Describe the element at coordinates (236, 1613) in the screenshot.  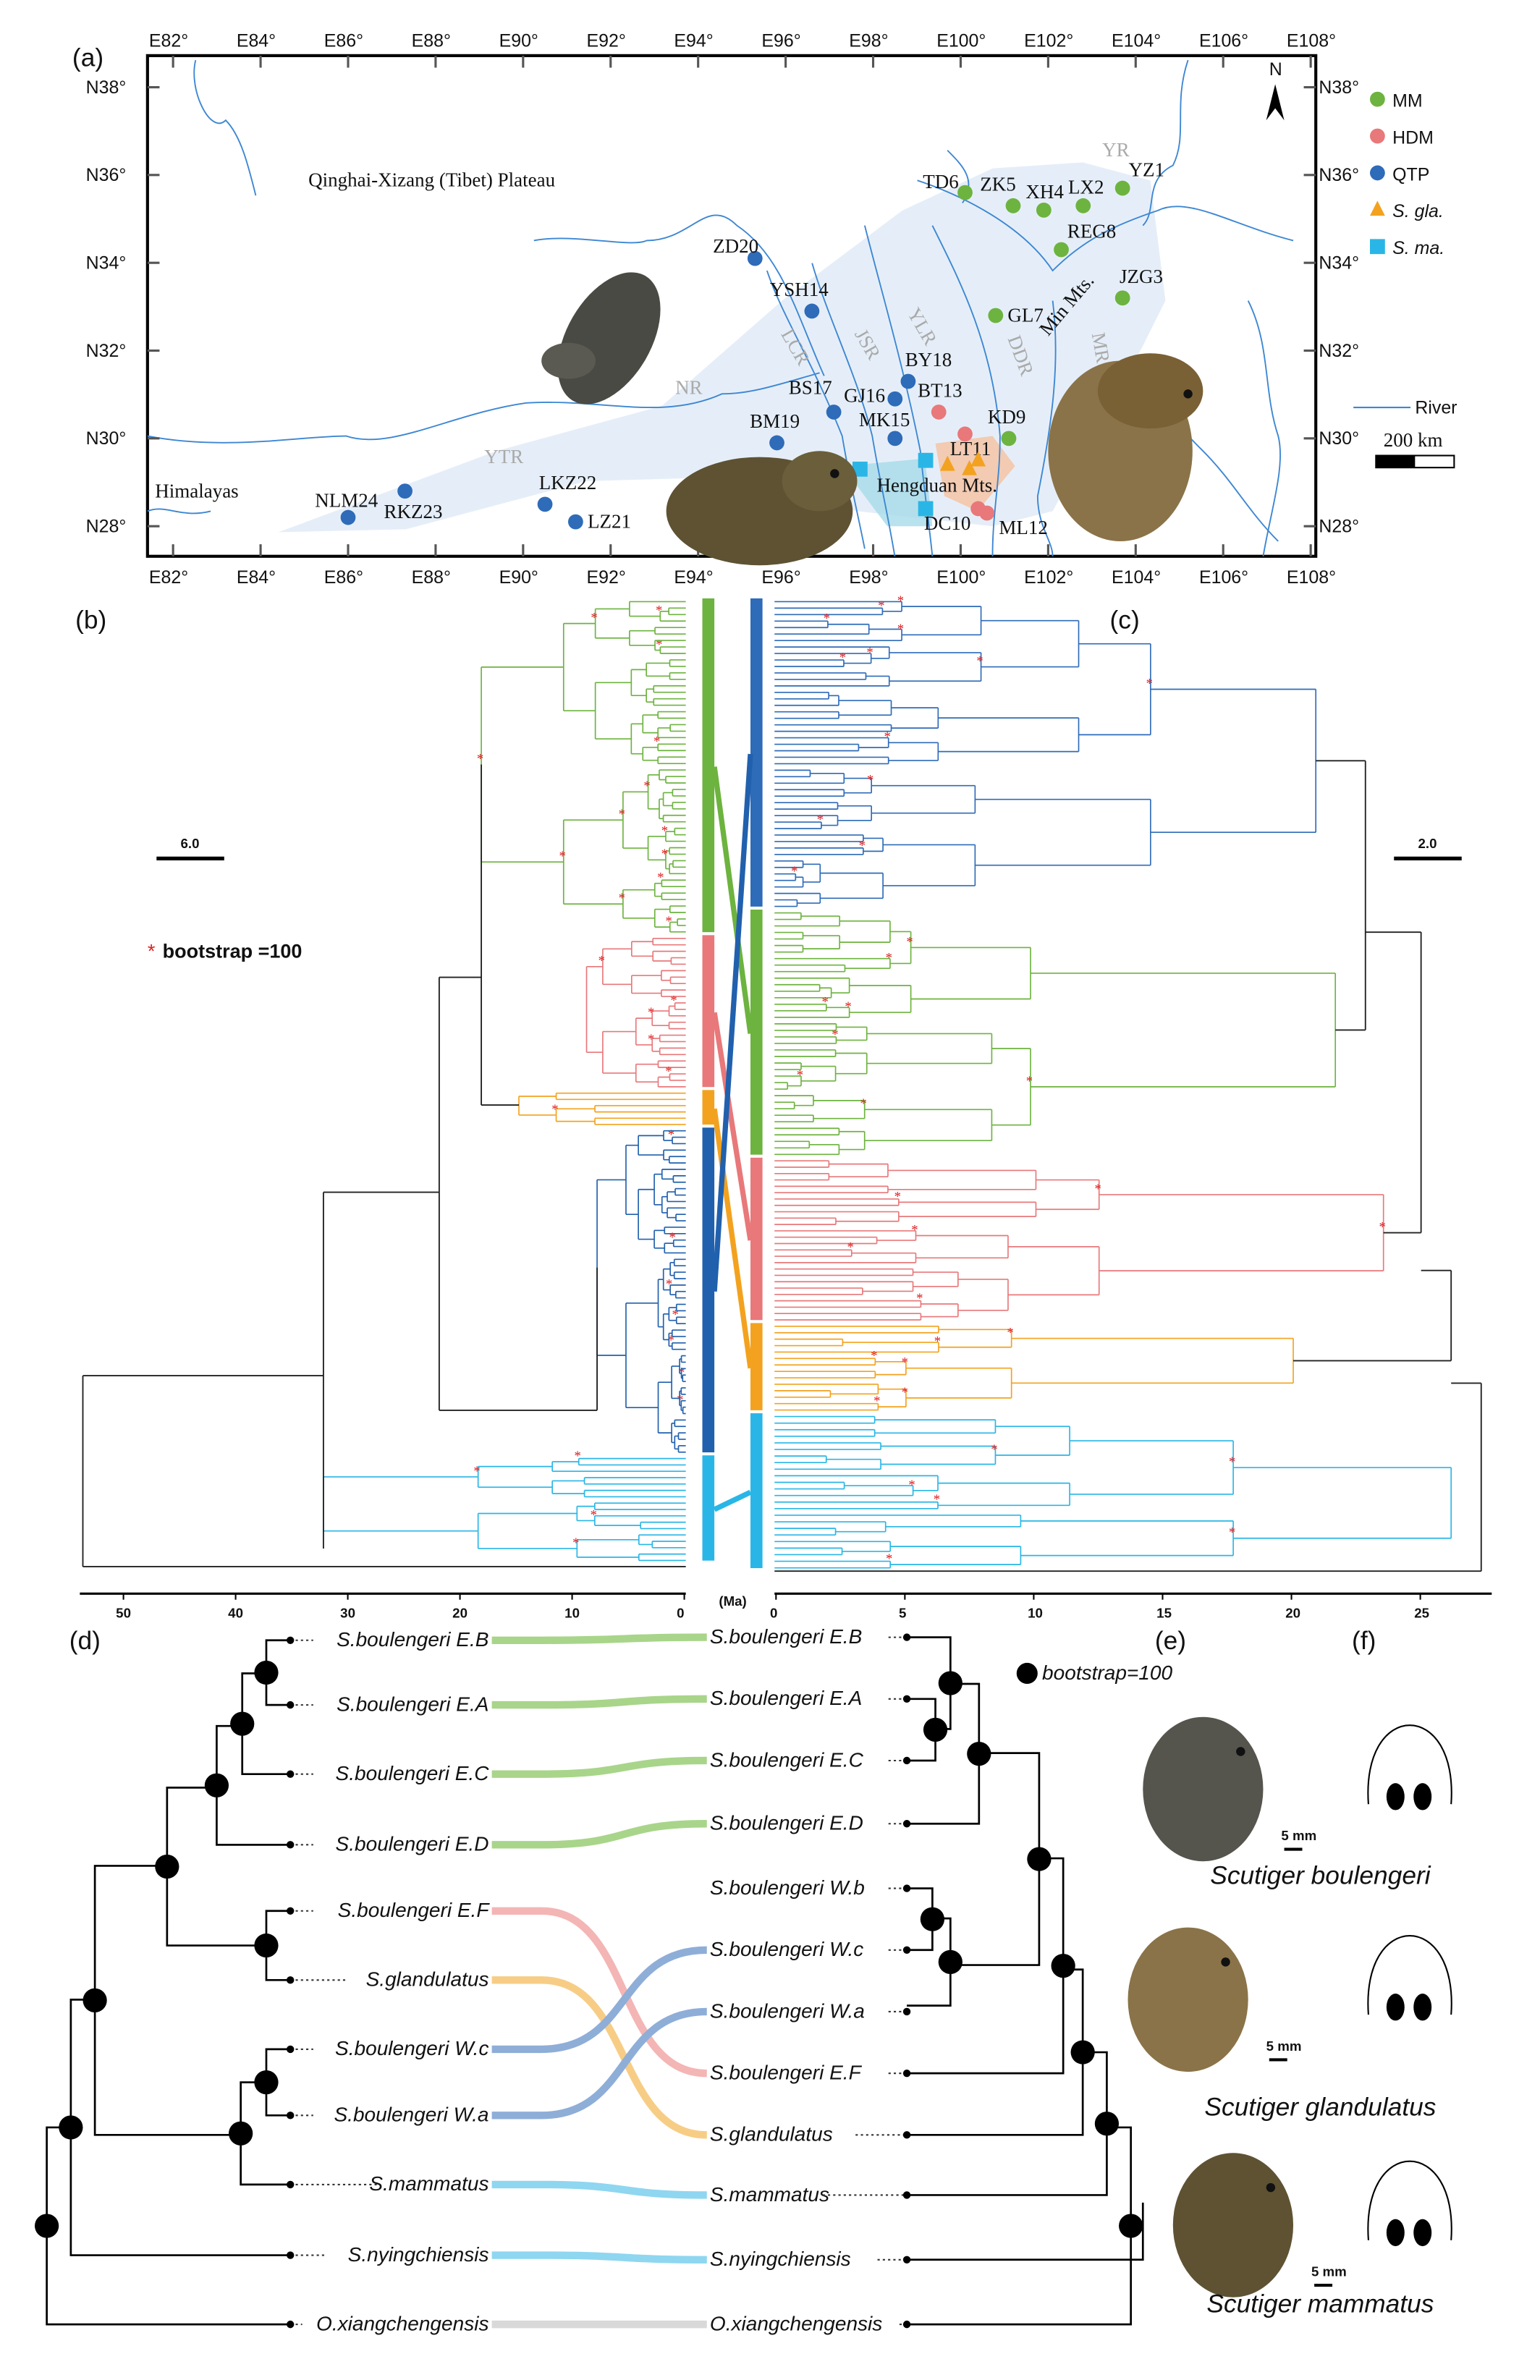
I see `axis-tick-label: 40` at that location.